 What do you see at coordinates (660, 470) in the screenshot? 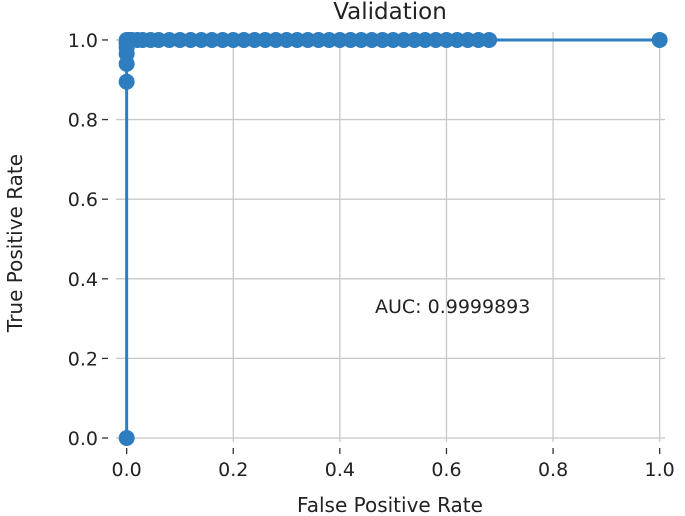
I see `x-tick-label: 1.0` at bounding box center [660, 470].